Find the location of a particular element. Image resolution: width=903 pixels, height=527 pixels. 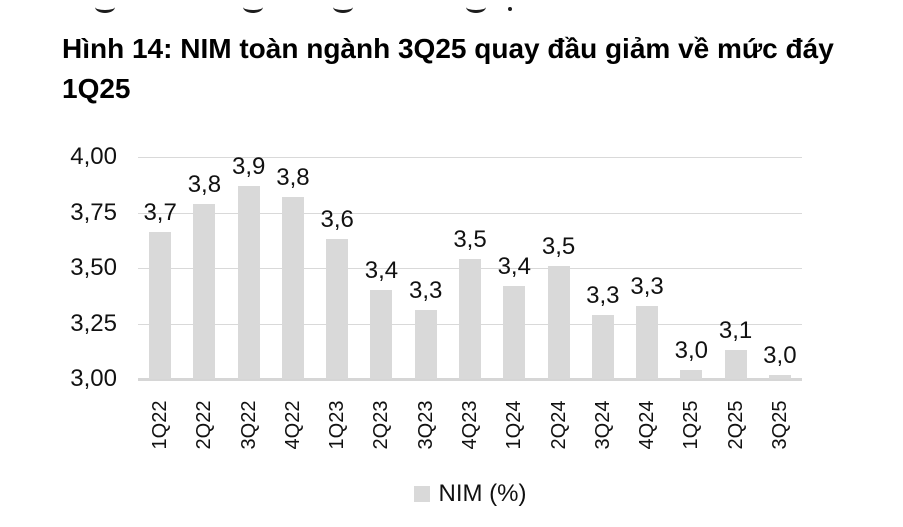

cropped-previous-line-fragments is located at coordinates (451, 7).